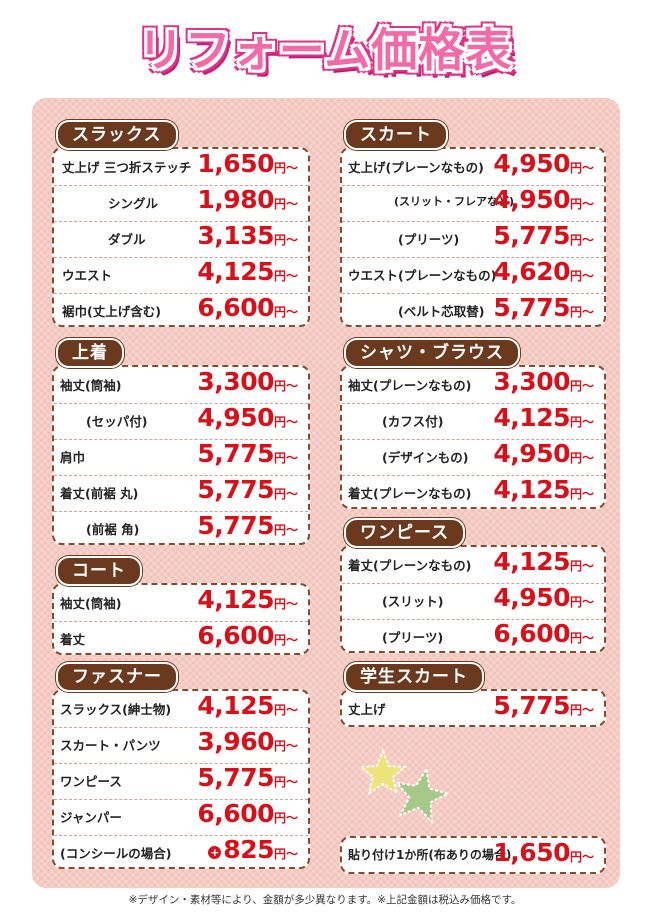 The width and height of the screenshot is (650, 919). What do you see at coordinates (99, 571) in the screenshot?
I see `coat-heading: コート` at bounding box center [99, 571].